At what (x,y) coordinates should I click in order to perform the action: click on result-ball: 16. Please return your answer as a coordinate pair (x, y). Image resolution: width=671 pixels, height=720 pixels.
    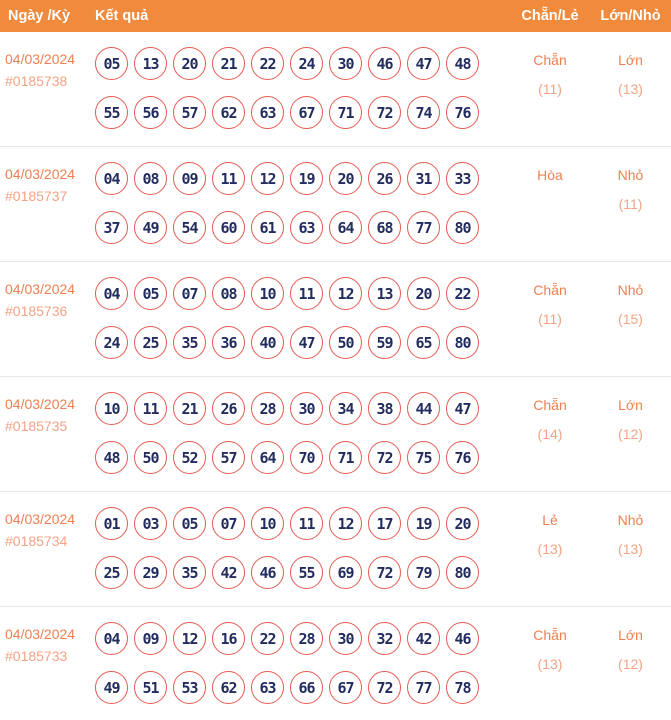
    Looking at the image, I should click on (228, 638).